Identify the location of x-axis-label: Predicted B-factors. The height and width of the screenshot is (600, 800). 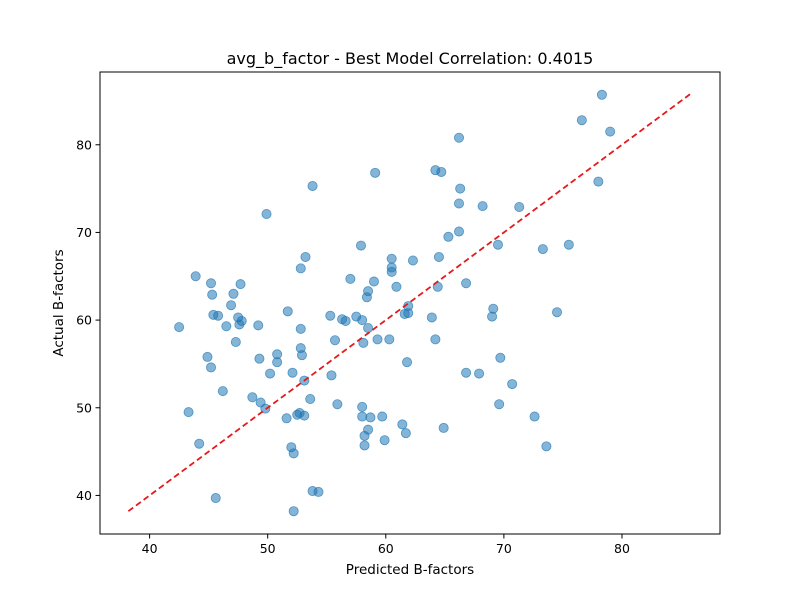
(410, 570).